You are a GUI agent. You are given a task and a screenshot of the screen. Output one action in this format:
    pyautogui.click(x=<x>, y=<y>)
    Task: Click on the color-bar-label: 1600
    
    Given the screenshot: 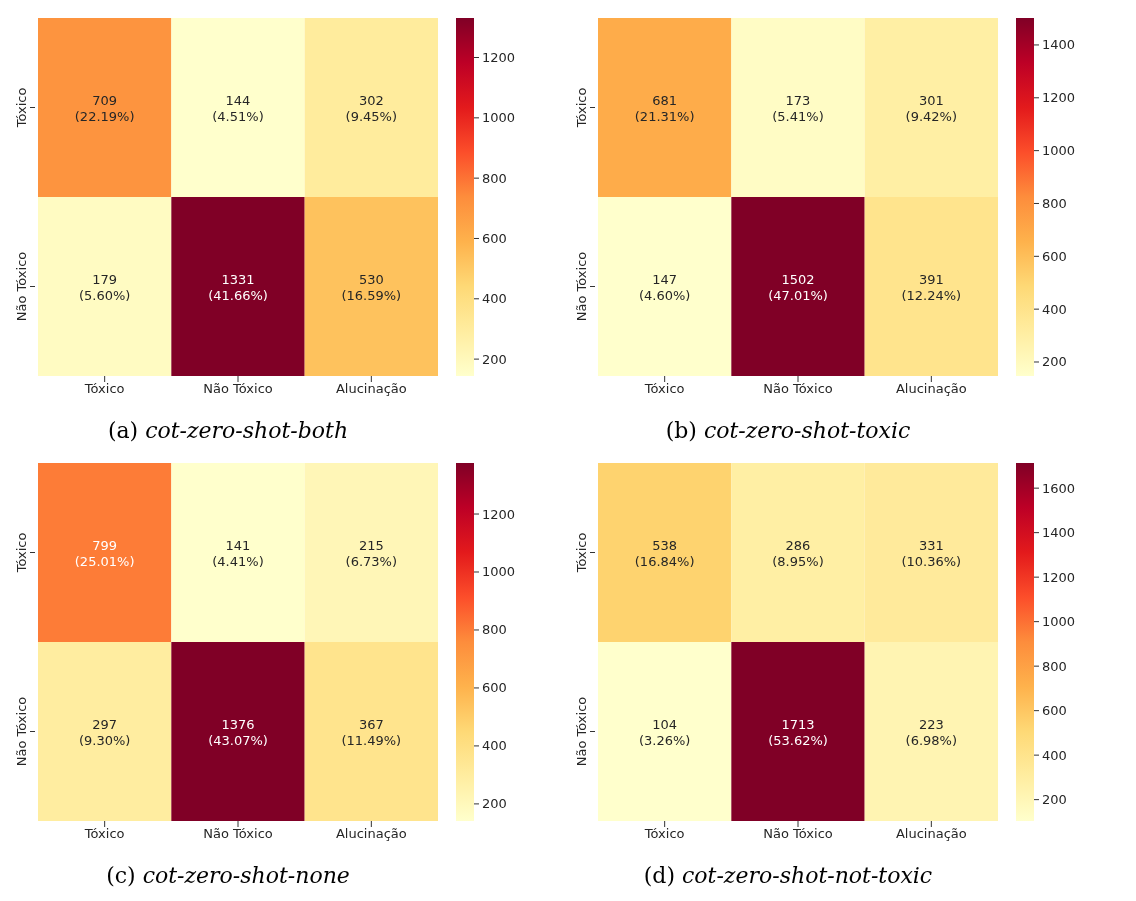 What is the action you would take?
    pyautogui.click(x=1059, y=488)
    